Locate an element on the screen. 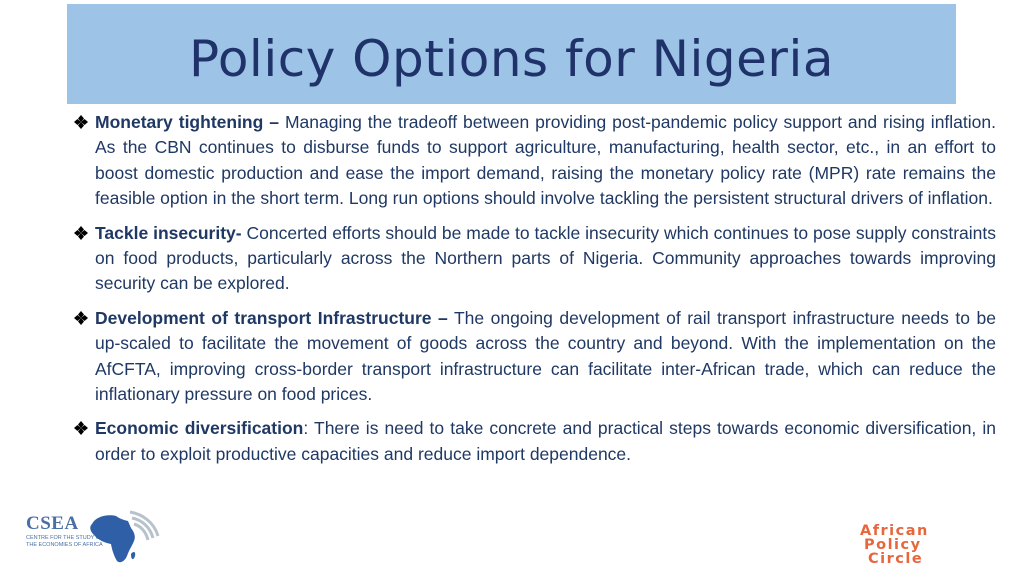 The height and width of the screenshot is (575, 1024). apc-line1: African is located at coordinates (894, 531).